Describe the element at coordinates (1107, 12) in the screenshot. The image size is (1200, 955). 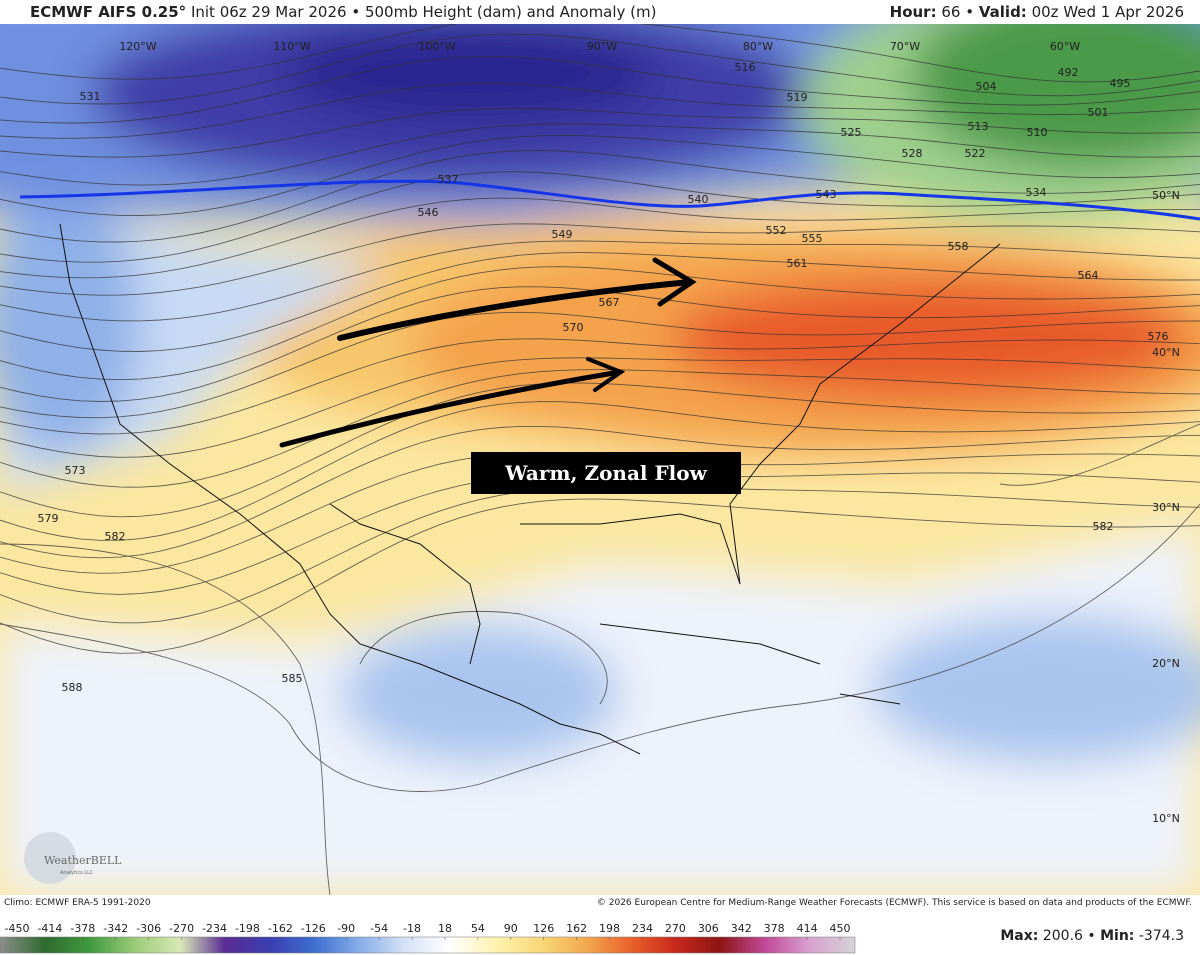
I see `valid: 00z Wed 1 Apr 2026` at that location.